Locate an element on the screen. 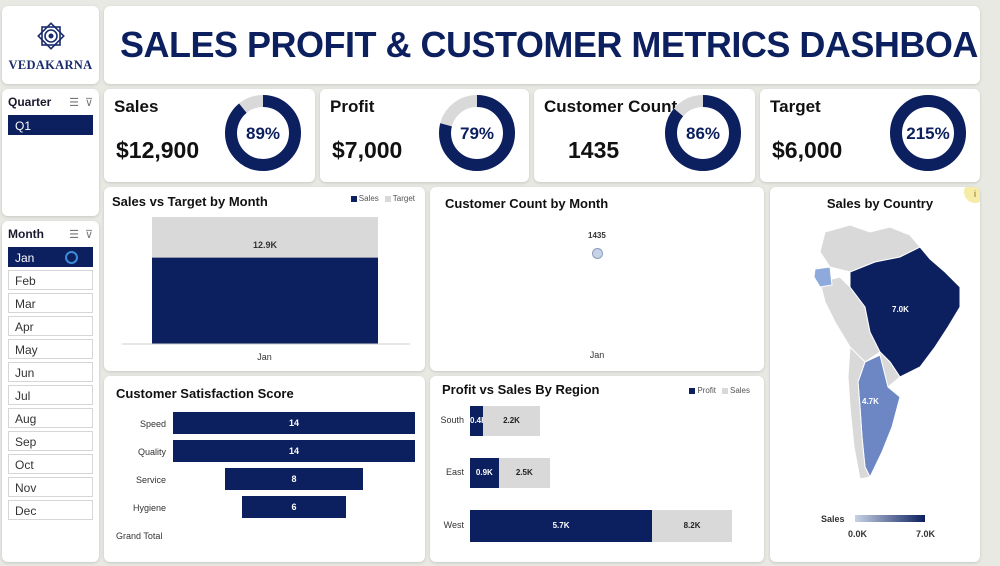 Image resolution: width=1000 pixels, height=566 pixels. grand-total-label: Grand Total is located at coordinates (139, 536).